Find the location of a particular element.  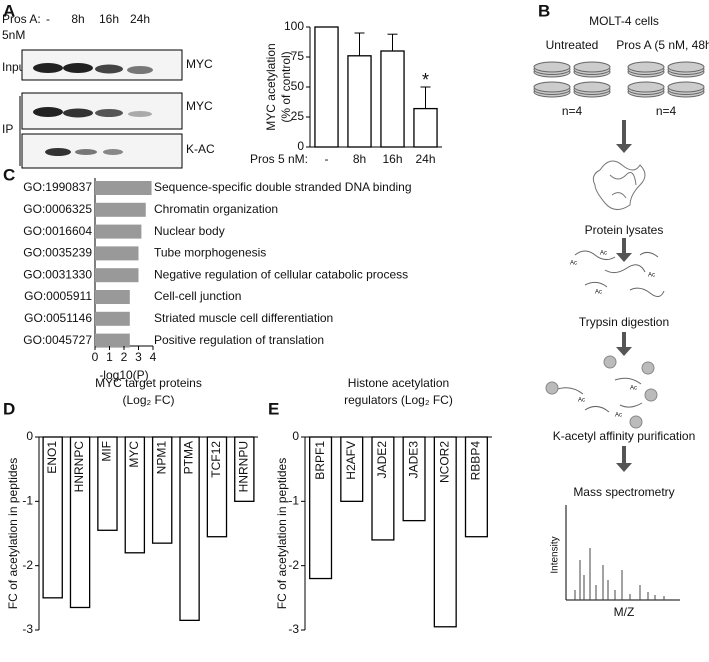

replicate-label: n=4 is located at coordinates (572, 111).